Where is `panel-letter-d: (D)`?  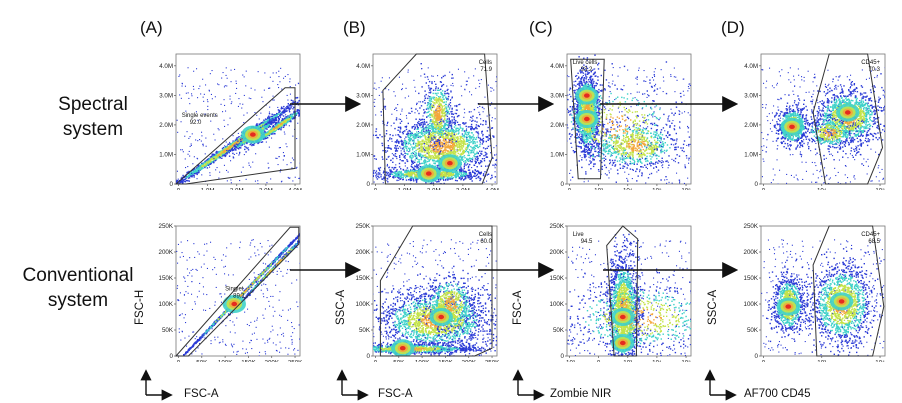
panel-letter-d: (D) is located at coordinates (733, 28).